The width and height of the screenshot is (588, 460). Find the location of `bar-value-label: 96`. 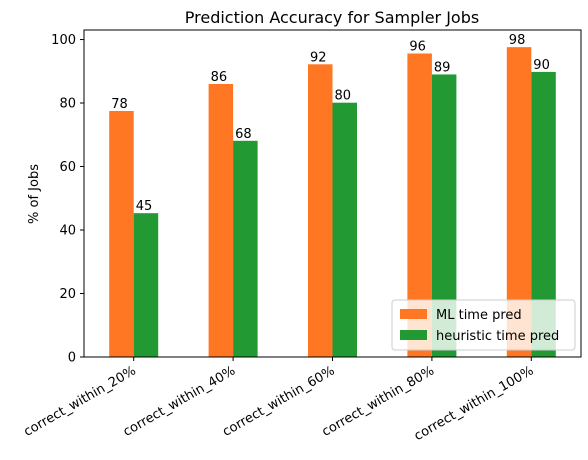

bar-value-label: 96 is located at coordinates (417, 46).